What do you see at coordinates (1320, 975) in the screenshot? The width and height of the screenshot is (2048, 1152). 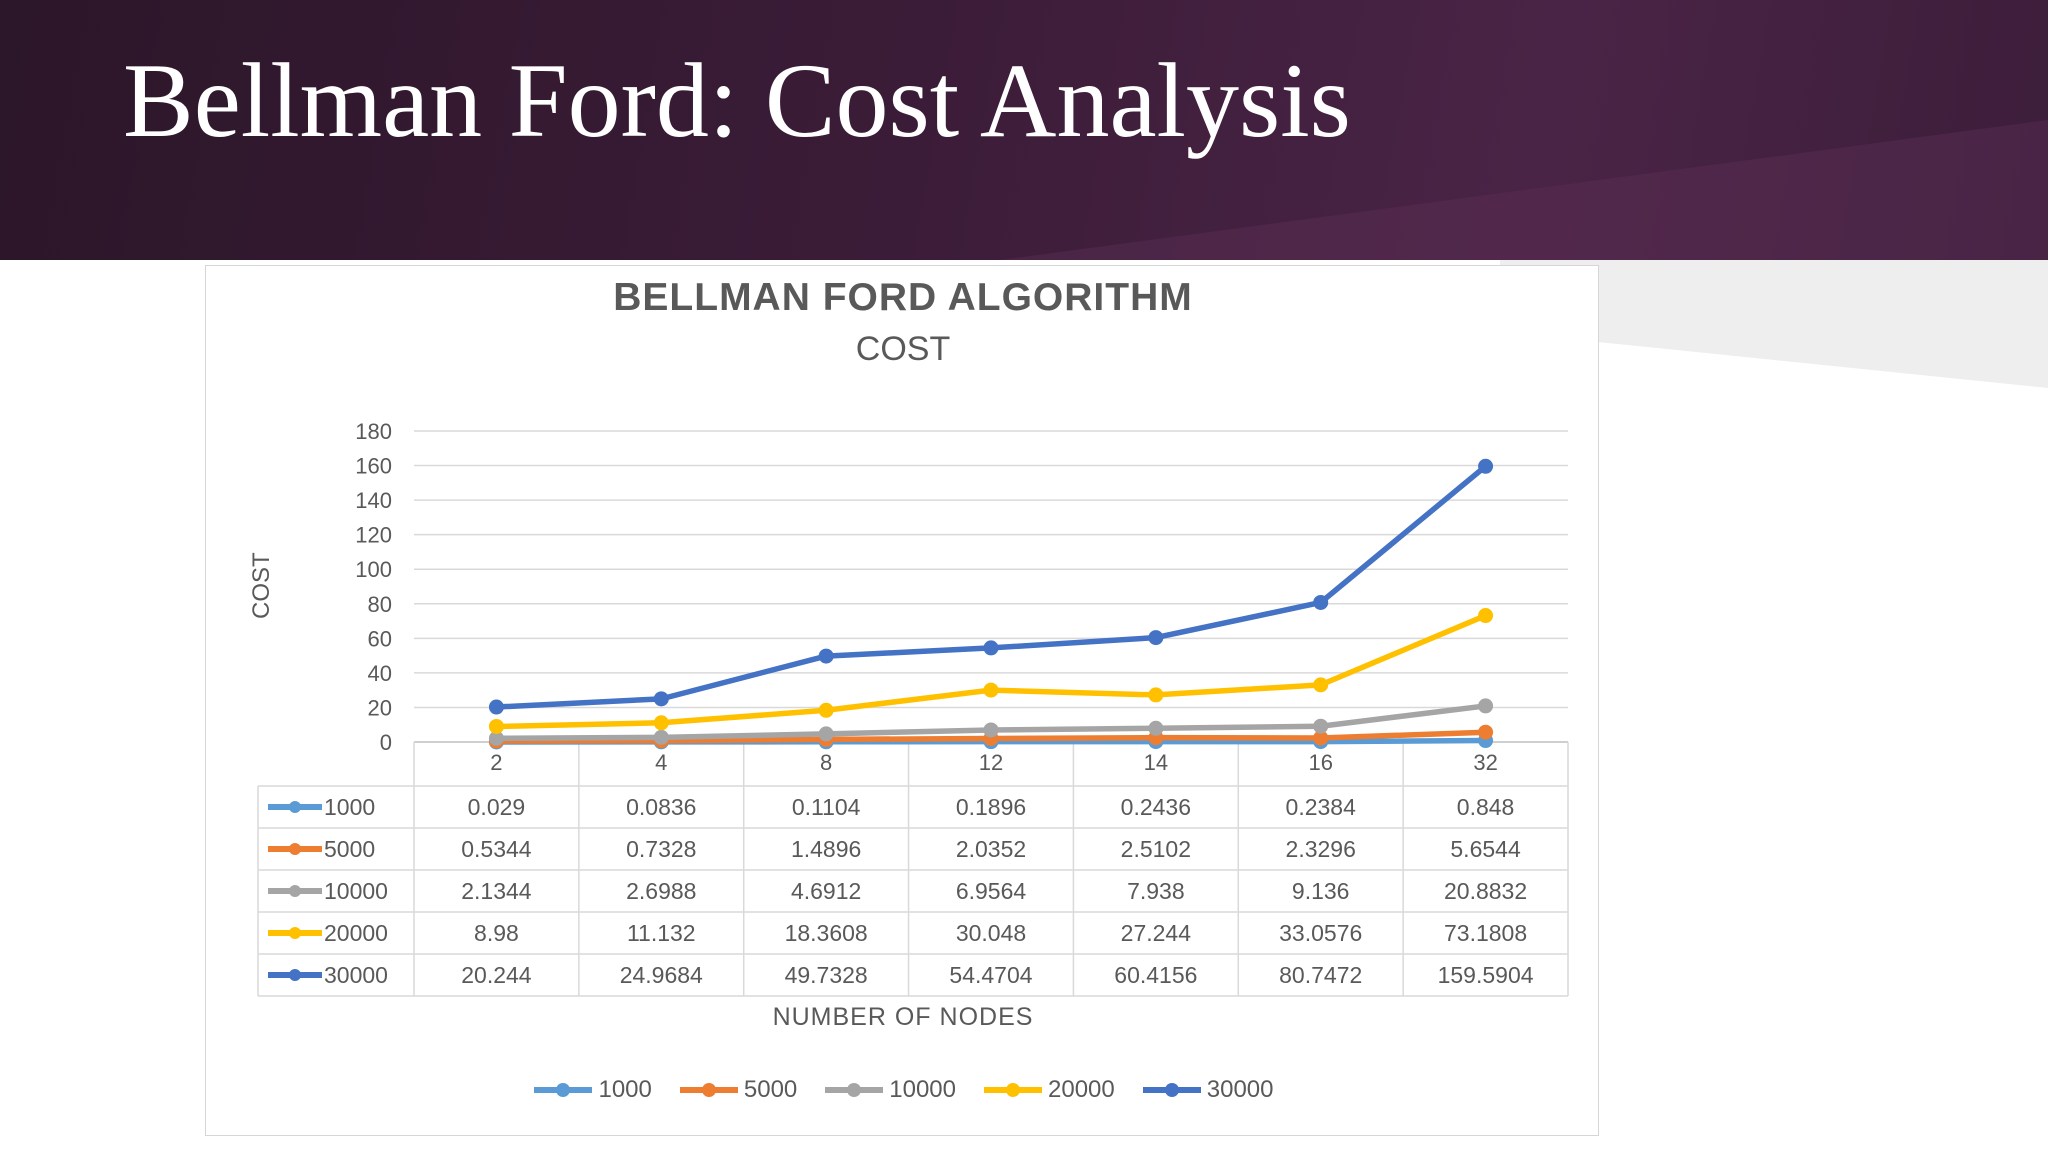 I see `table-cell: 80.7472` at bounding box center [1320, 975].